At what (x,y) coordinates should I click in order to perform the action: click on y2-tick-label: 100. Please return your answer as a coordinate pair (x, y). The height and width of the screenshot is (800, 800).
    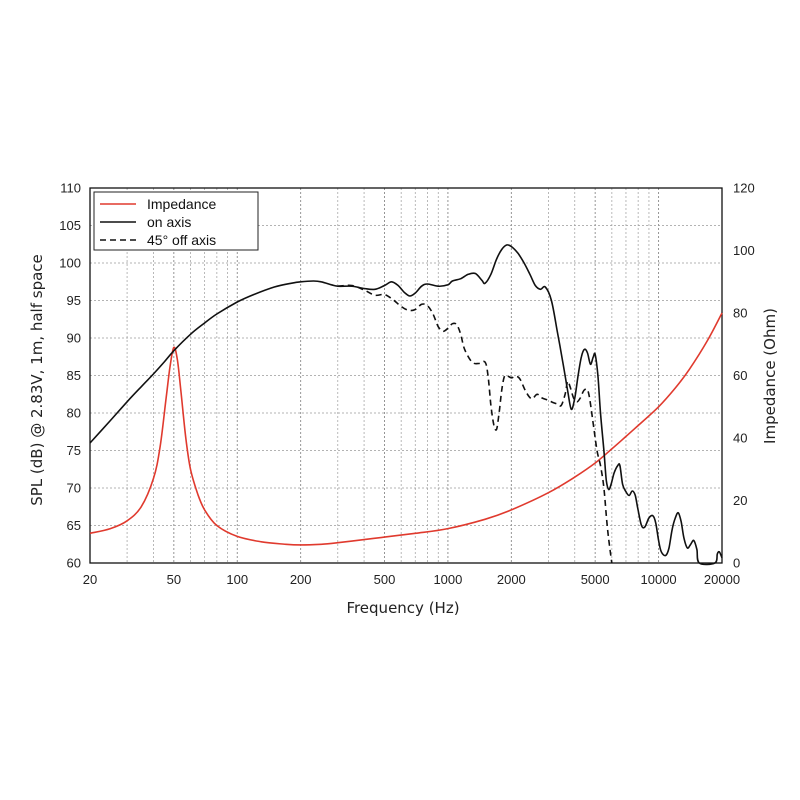
    Looking at the image, I should click on (744, 250).